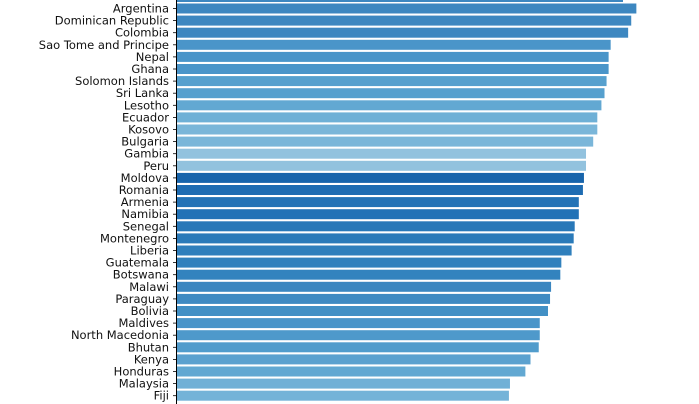  What do you see at coordinates (385, 141) in the screenshot?
I see `bar-bulgaria` at bounding box center [385, 141].